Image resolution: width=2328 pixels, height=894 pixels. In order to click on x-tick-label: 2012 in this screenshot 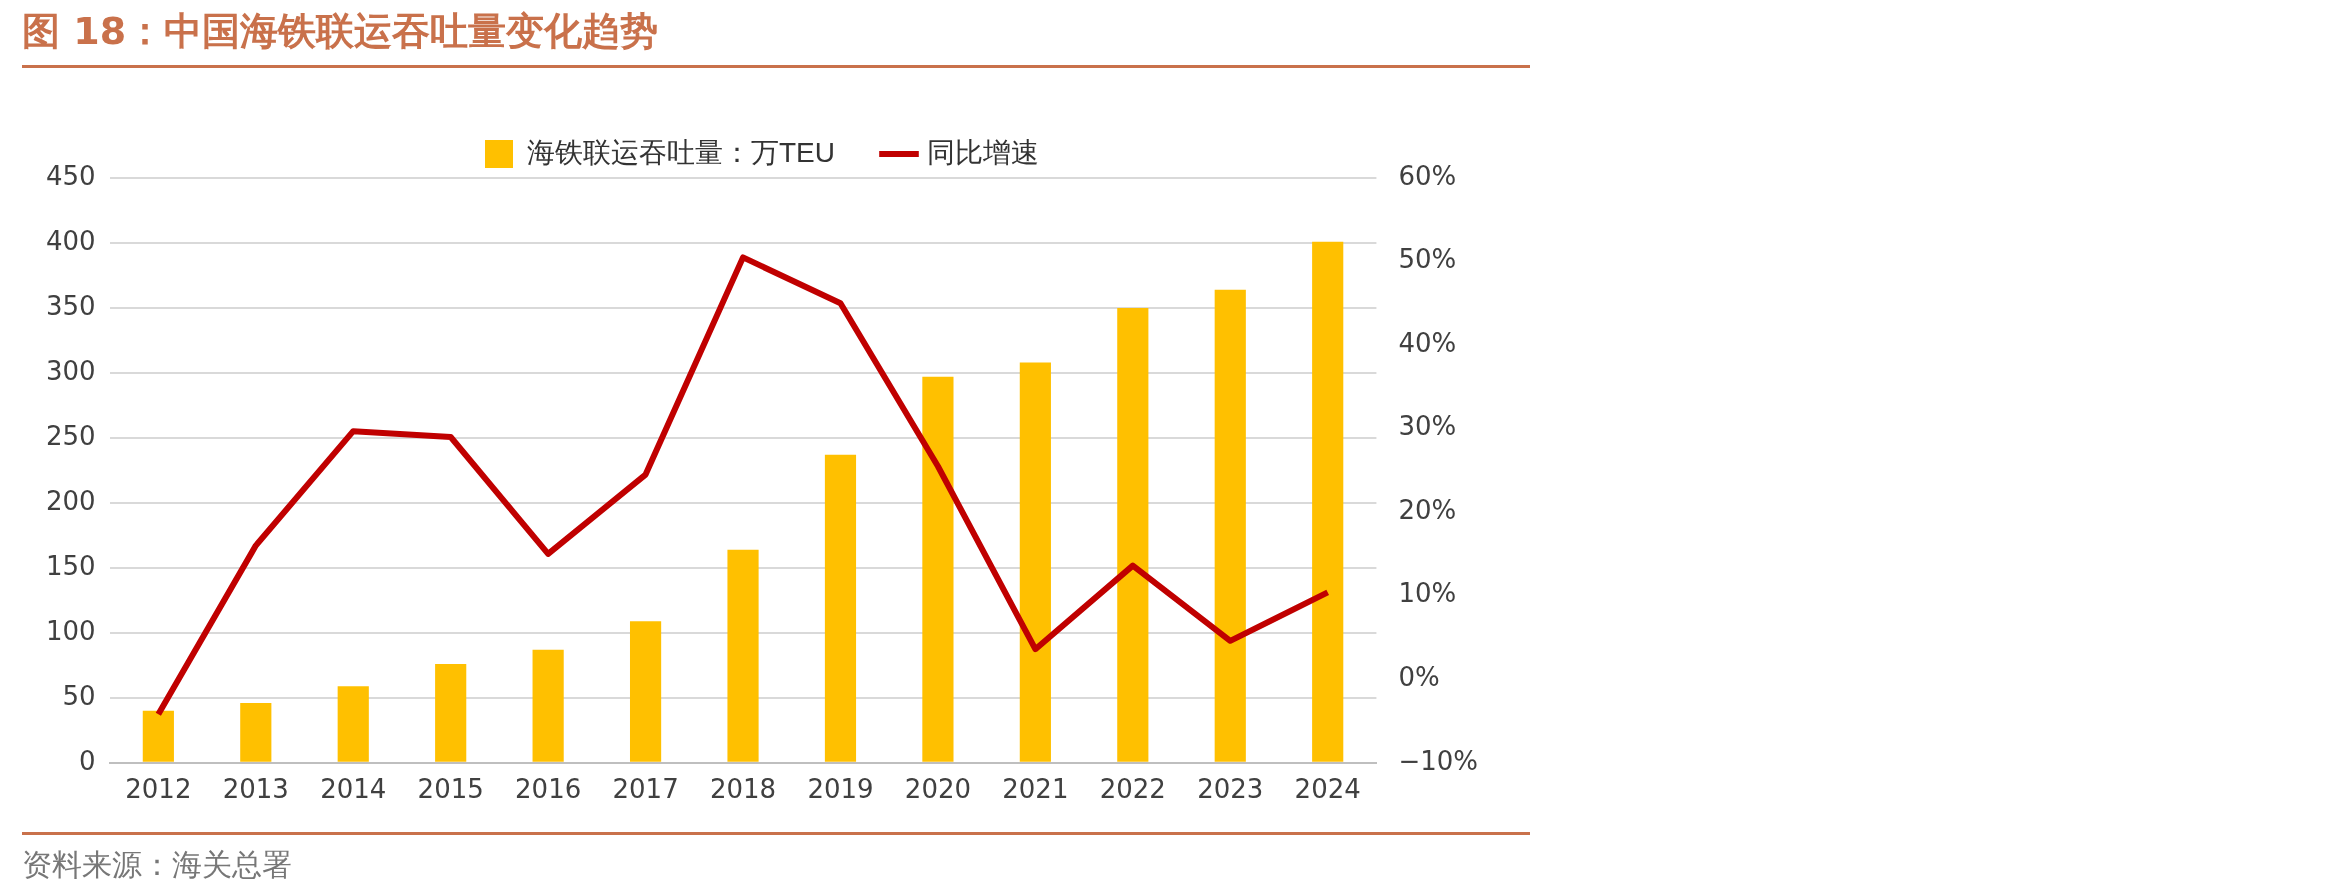, I will do `click(158, 789)`.